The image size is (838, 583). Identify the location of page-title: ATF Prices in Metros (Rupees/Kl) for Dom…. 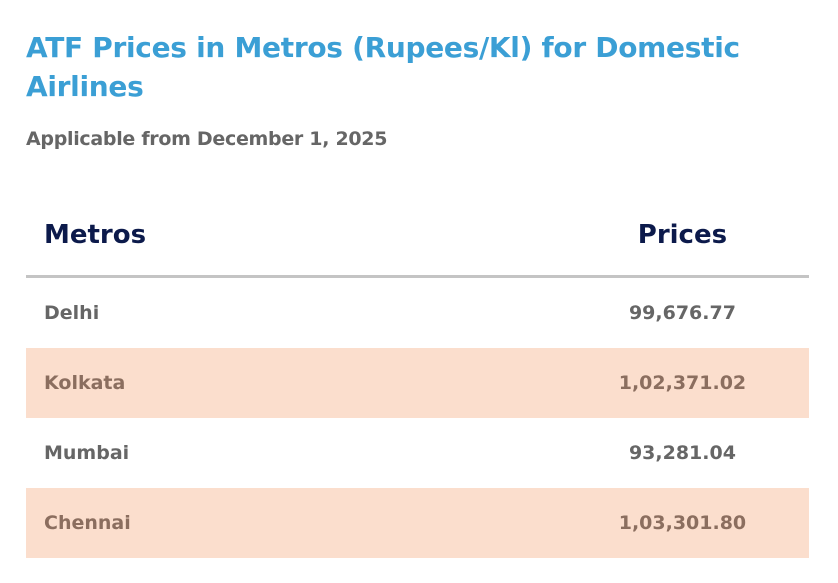
(383, 67).